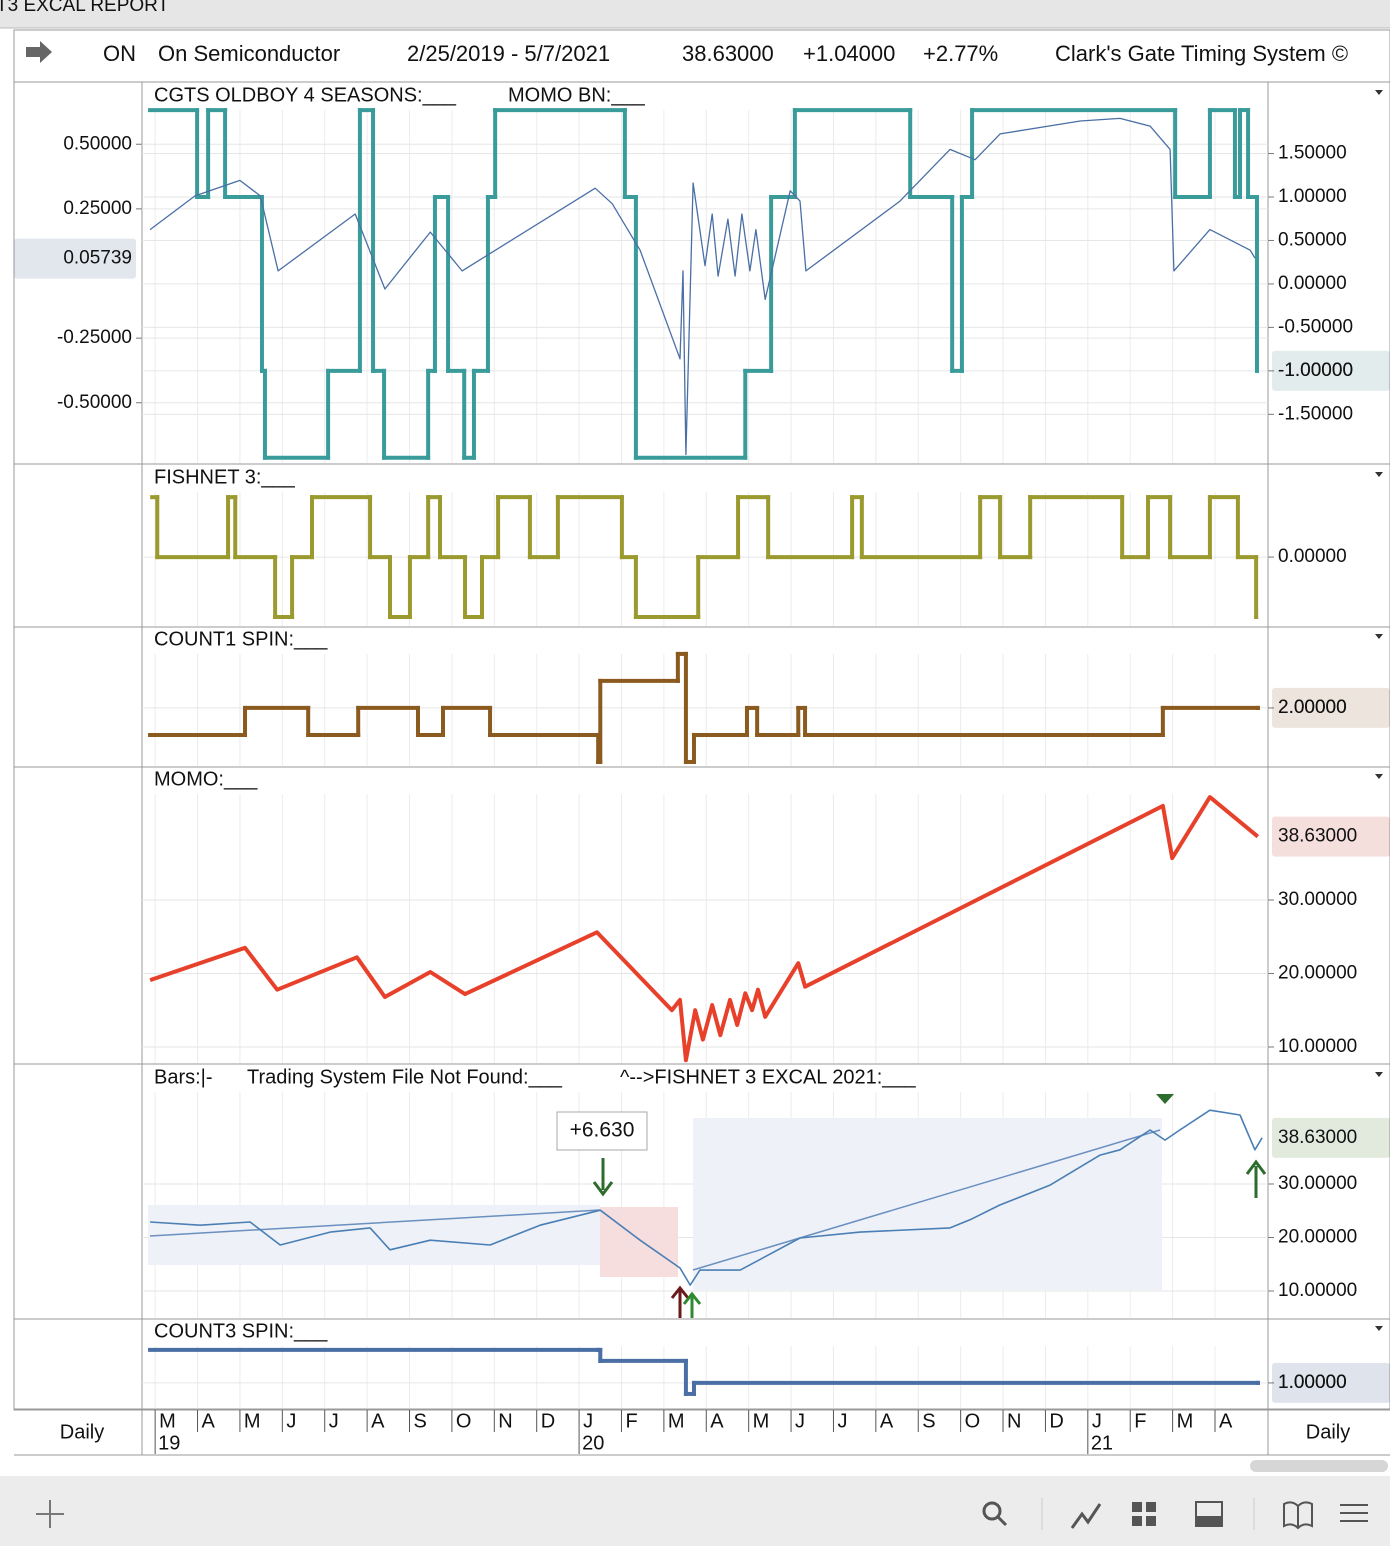 This screenshot has width=1390, height=1546. Describe the element at coordinates (119, 53) in the screenshot. I see `symbol: ON` at that location.